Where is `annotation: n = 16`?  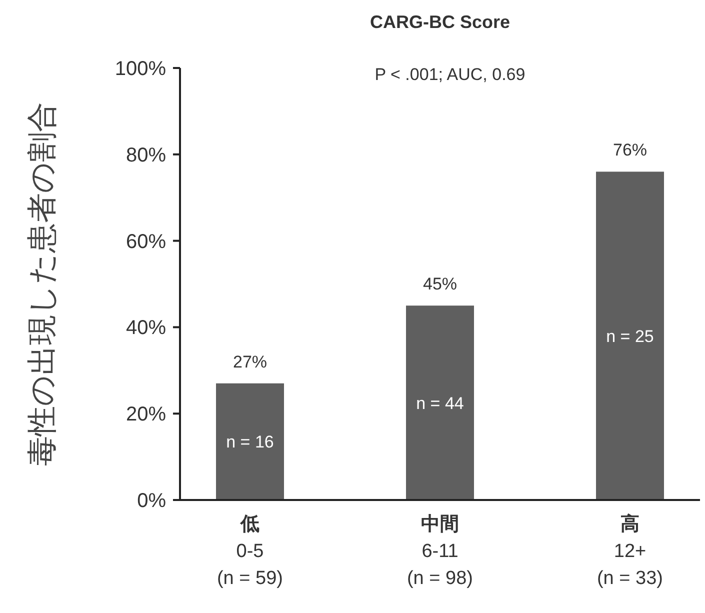 annotation: n = 16 is located at coordinates (250, 442).